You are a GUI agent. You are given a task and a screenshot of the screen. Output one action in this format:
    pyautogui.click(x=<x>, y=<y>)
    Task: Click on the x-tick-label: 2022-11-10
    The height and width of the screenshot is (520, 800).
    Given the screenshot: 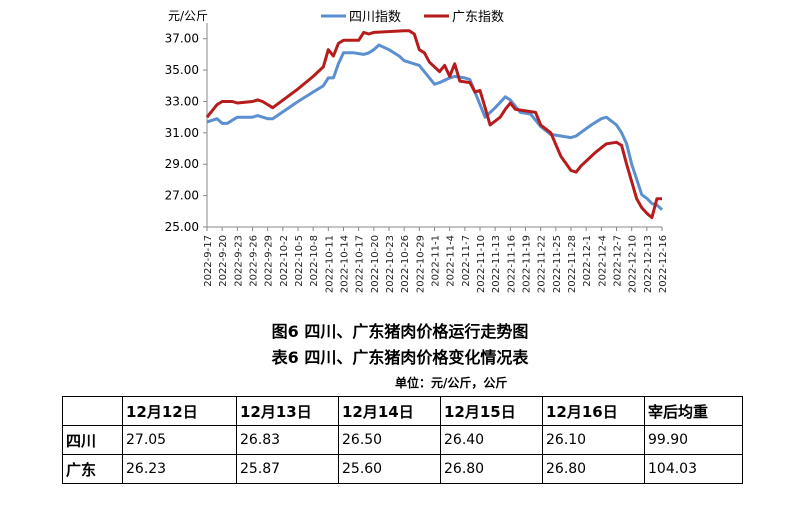 What is the action you would take?
    pyautogui.click(x=481, y=264)
    